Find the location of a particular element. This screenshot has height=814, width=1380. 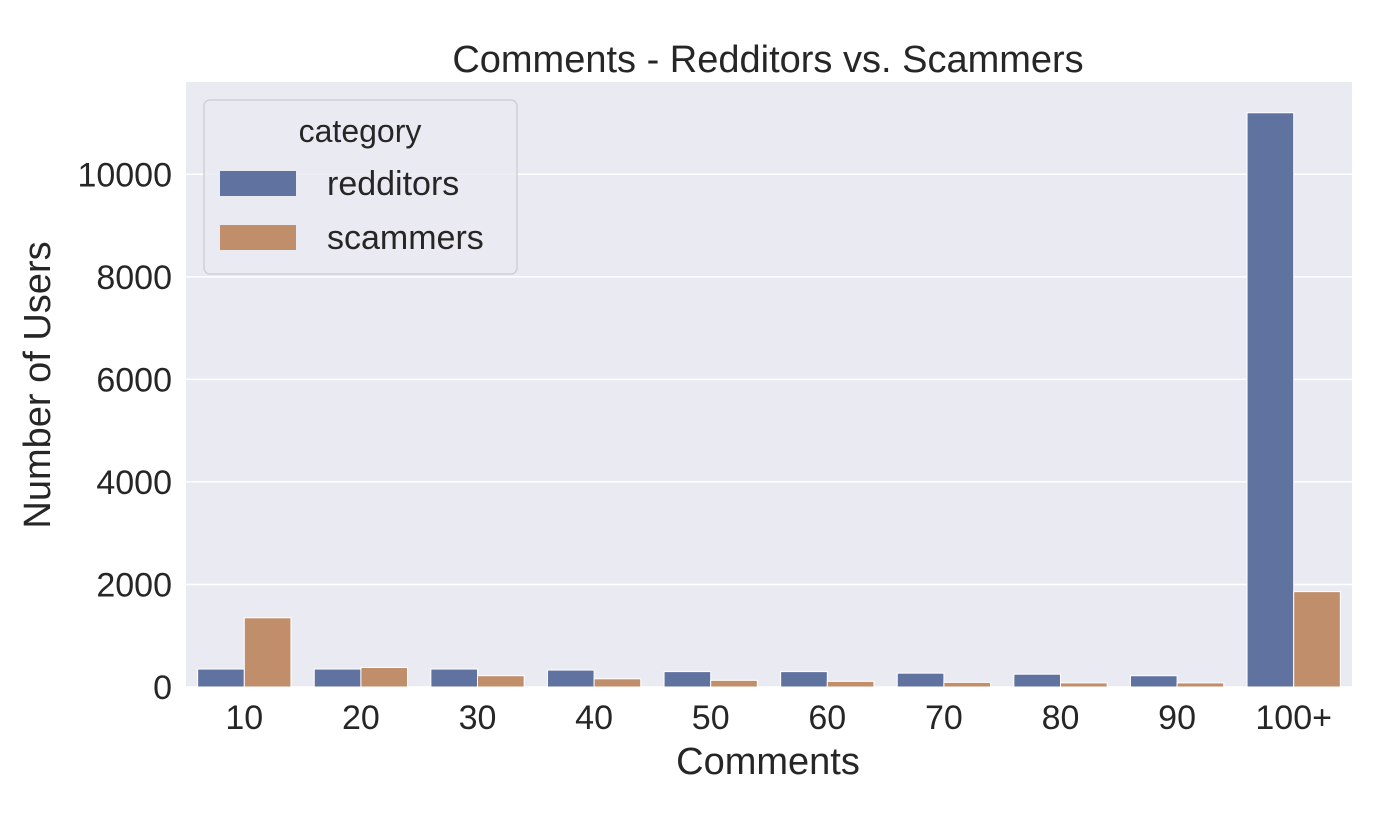

x-tick-label: 100+ is located at coordinates (1293, 718).